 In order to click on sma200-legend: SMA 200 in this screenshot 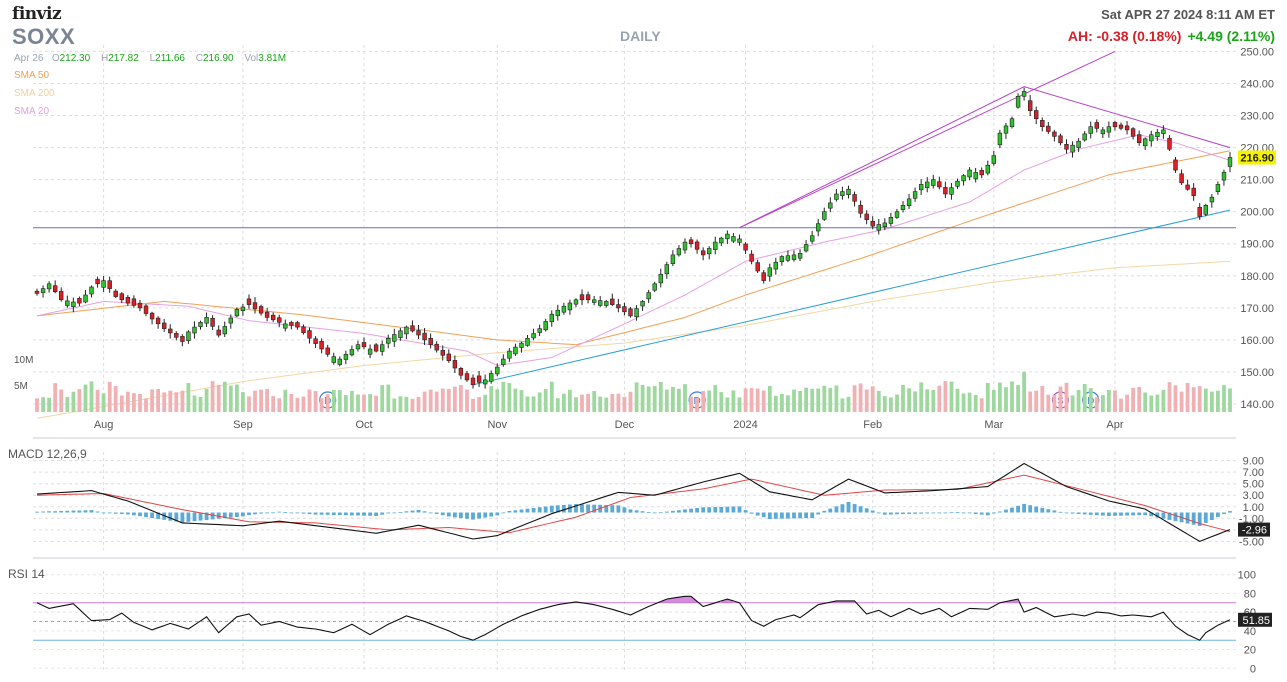, I will do `click(34, 93)`.